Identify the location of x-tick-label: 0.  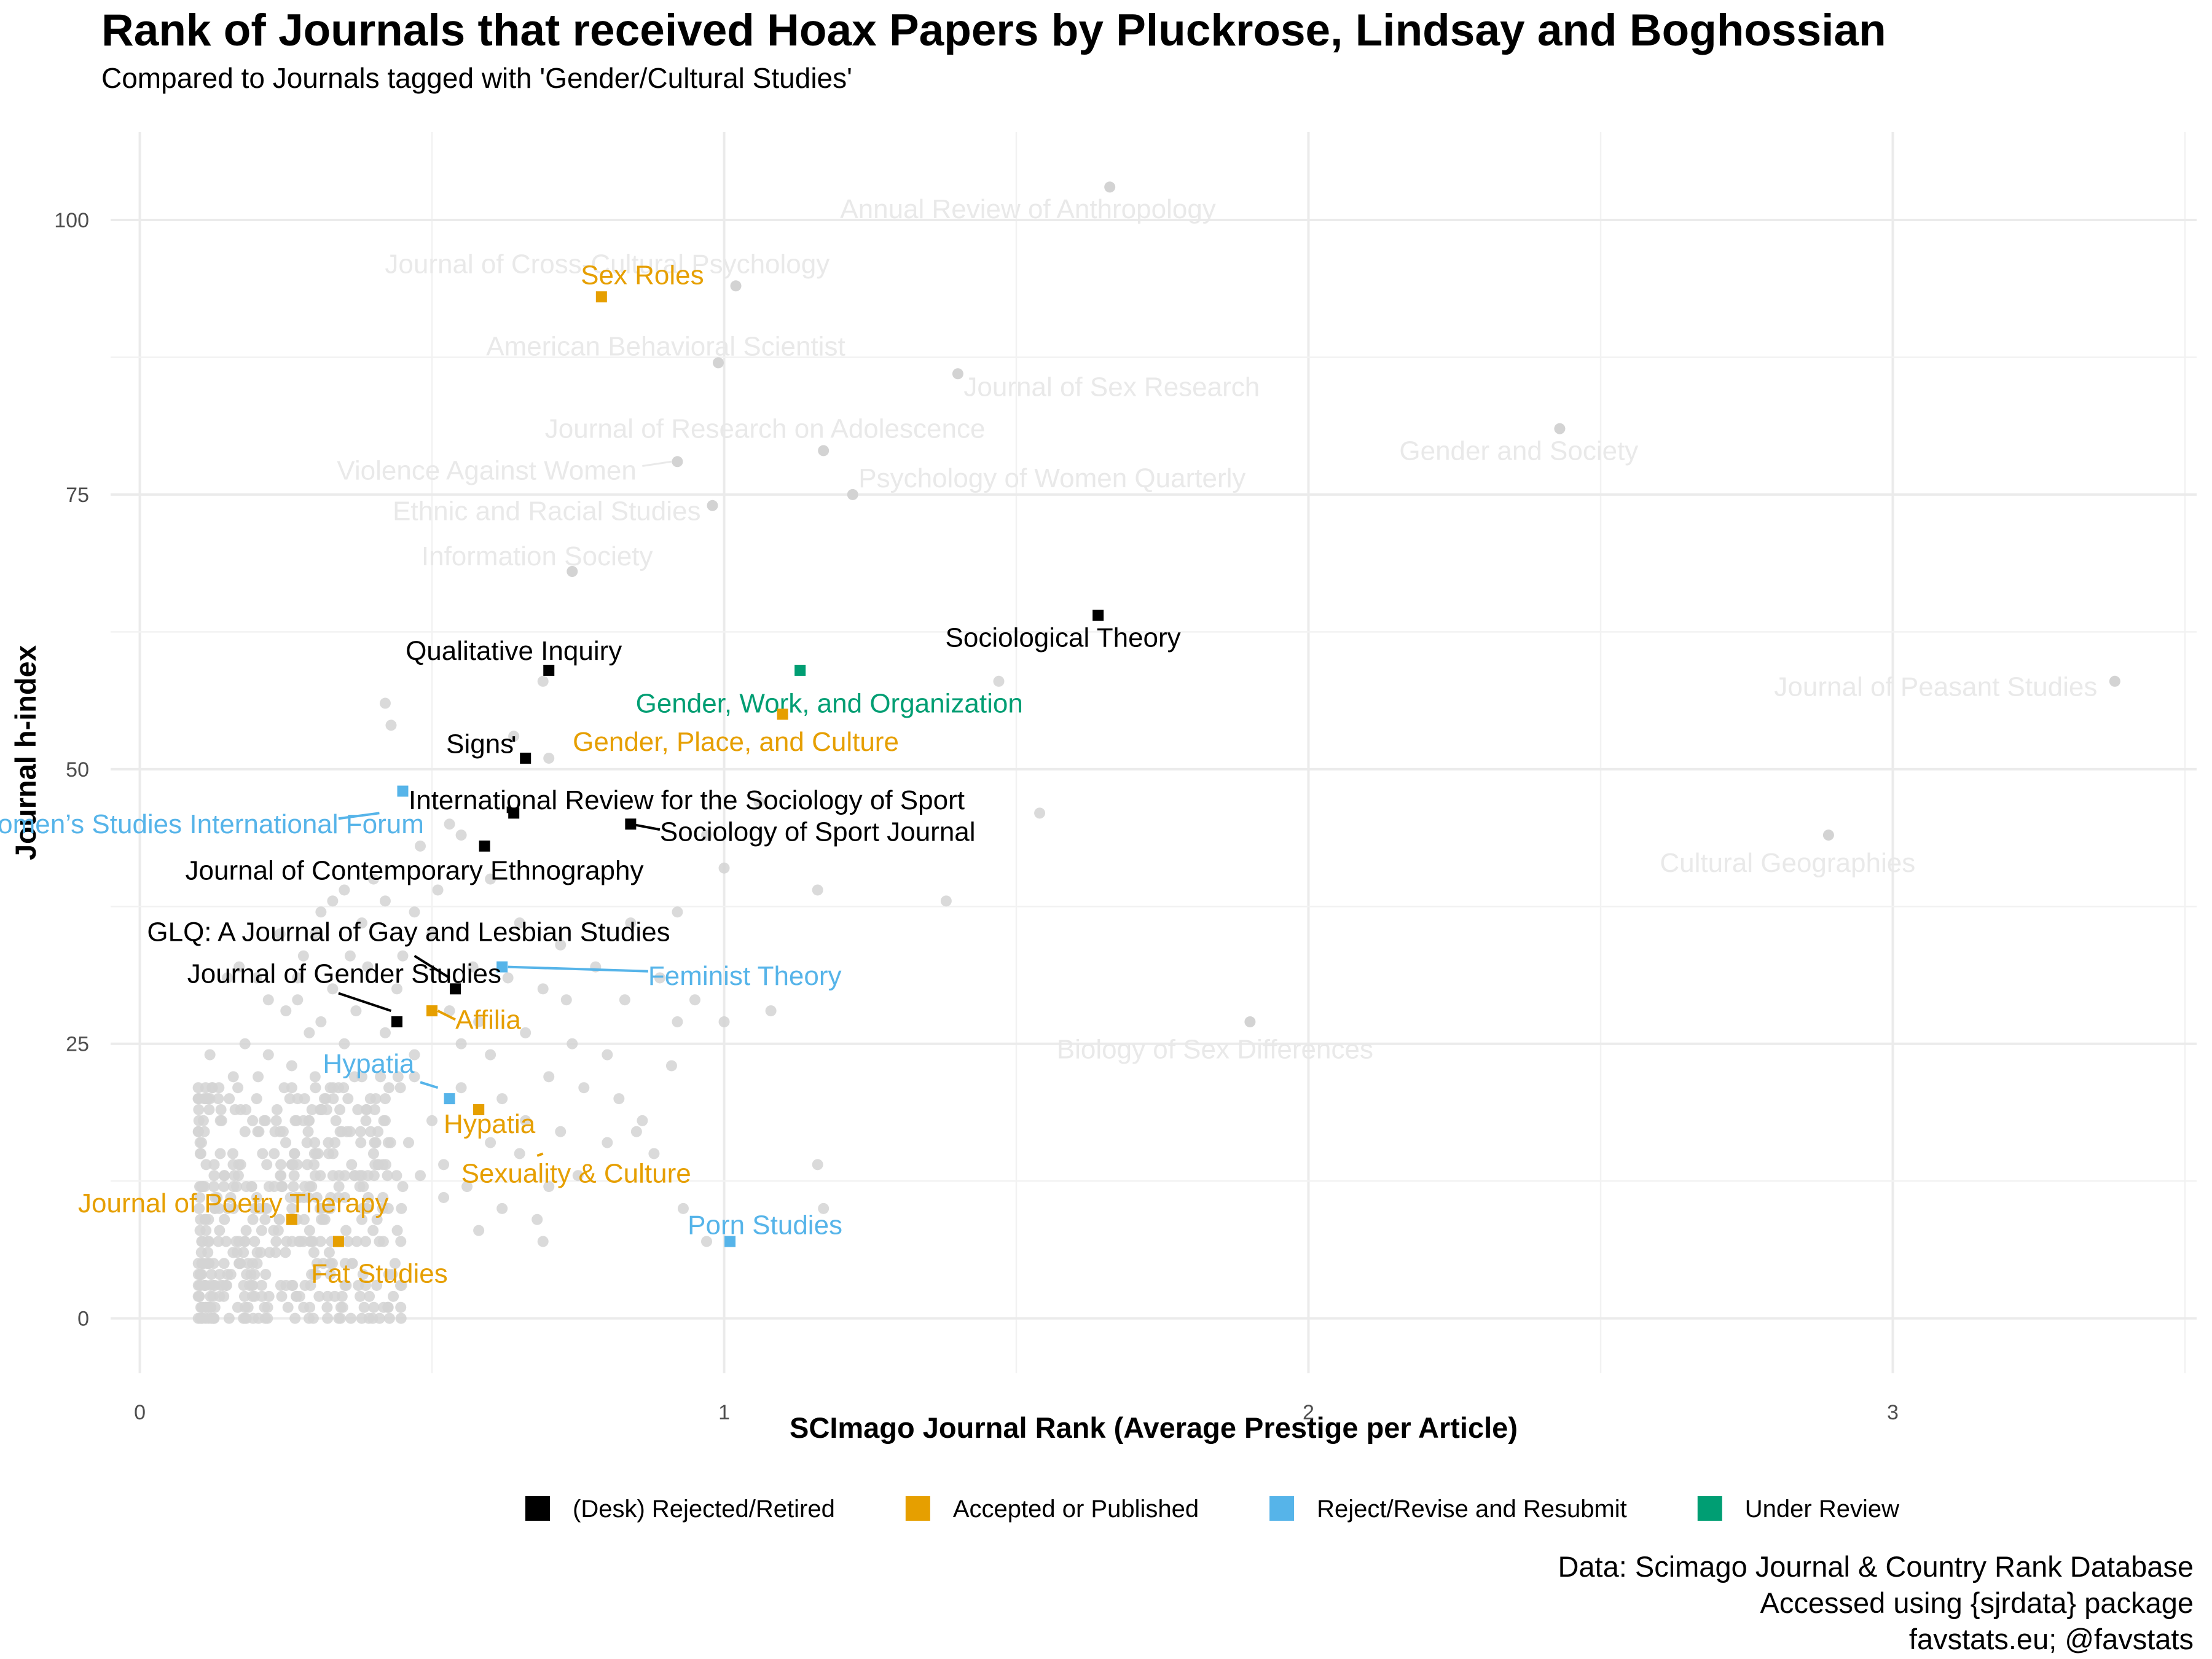
(140, 1412).